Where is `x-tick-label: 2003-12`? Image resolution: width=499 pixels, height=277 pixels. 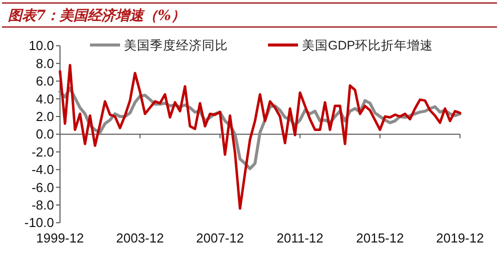
x-tick-label: 2003-12 is located at coordinates (140, 238).